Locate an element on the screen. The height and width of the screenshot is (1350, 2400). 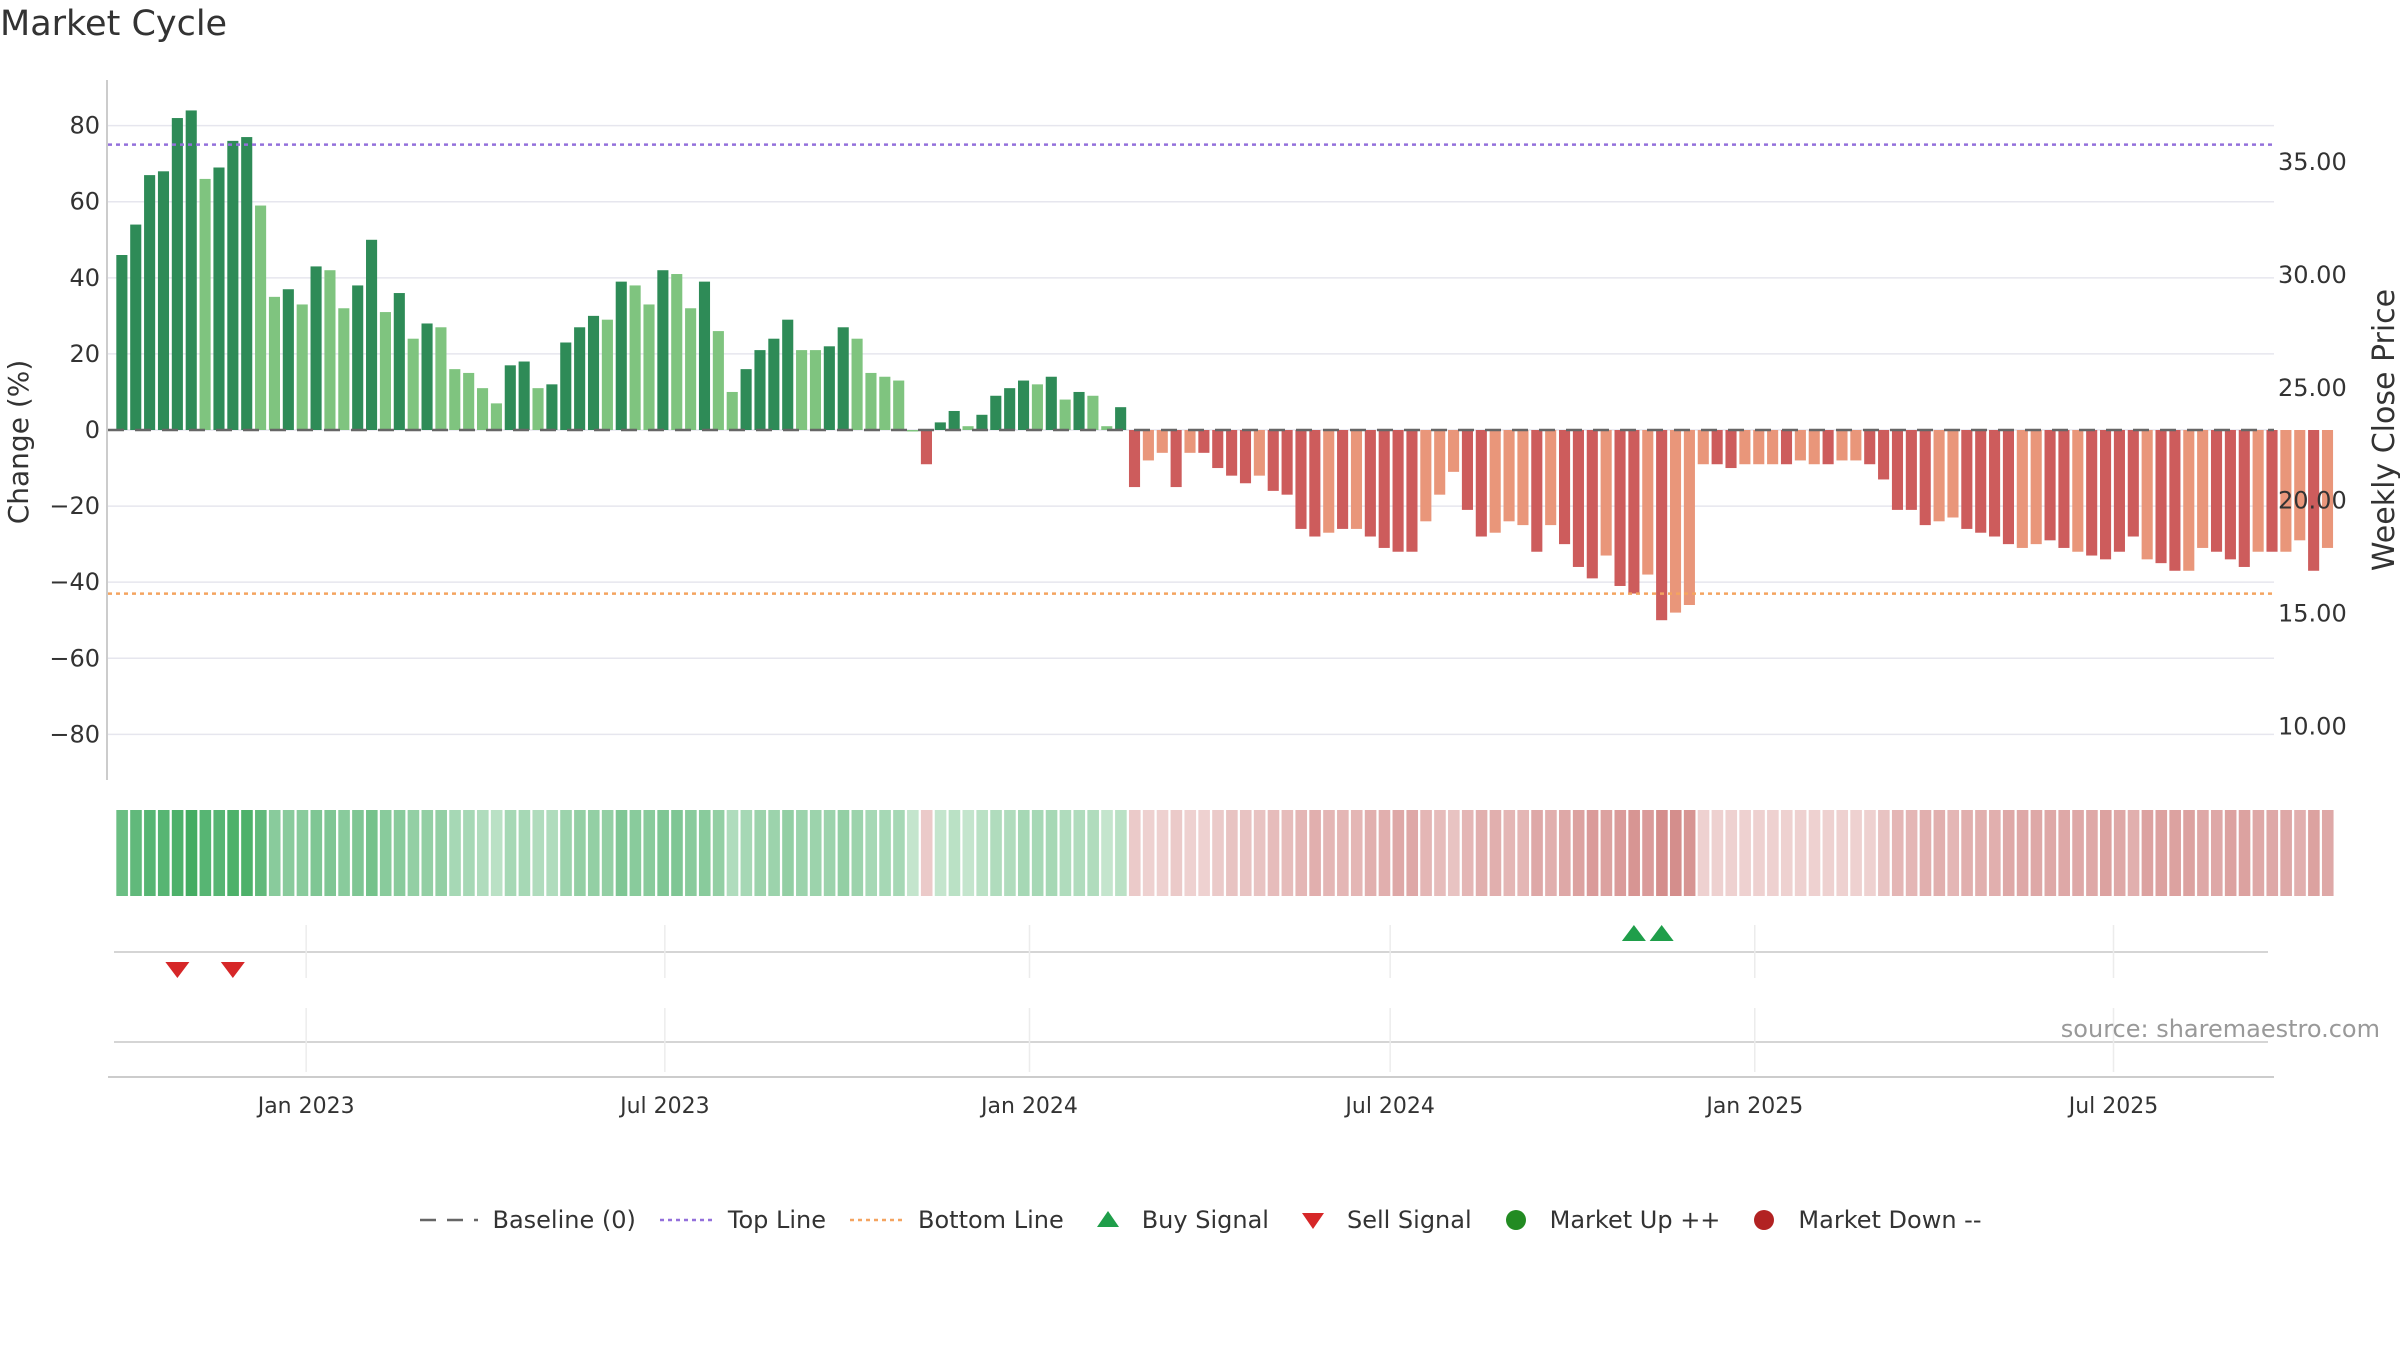
y2-tick-label: 25.00 is located at coordinates (2312, 388).